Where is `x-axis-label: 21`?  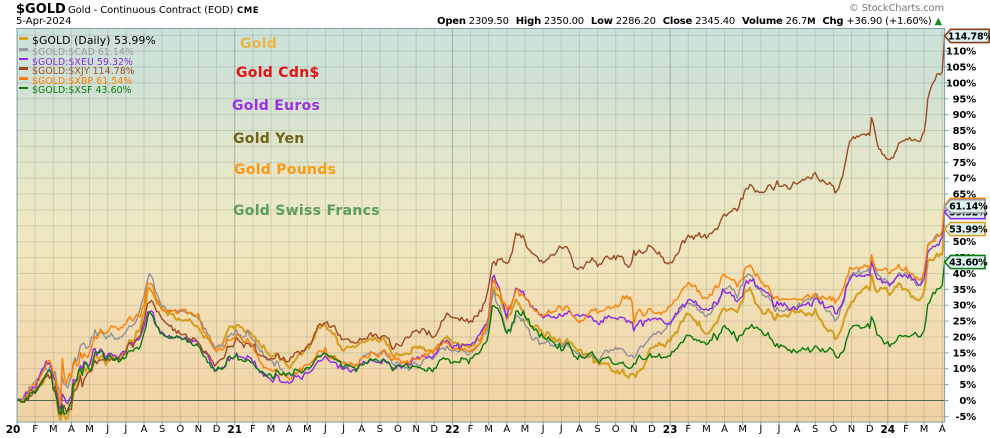
x-axis-label: 21 is located at coordinates (235, 430).